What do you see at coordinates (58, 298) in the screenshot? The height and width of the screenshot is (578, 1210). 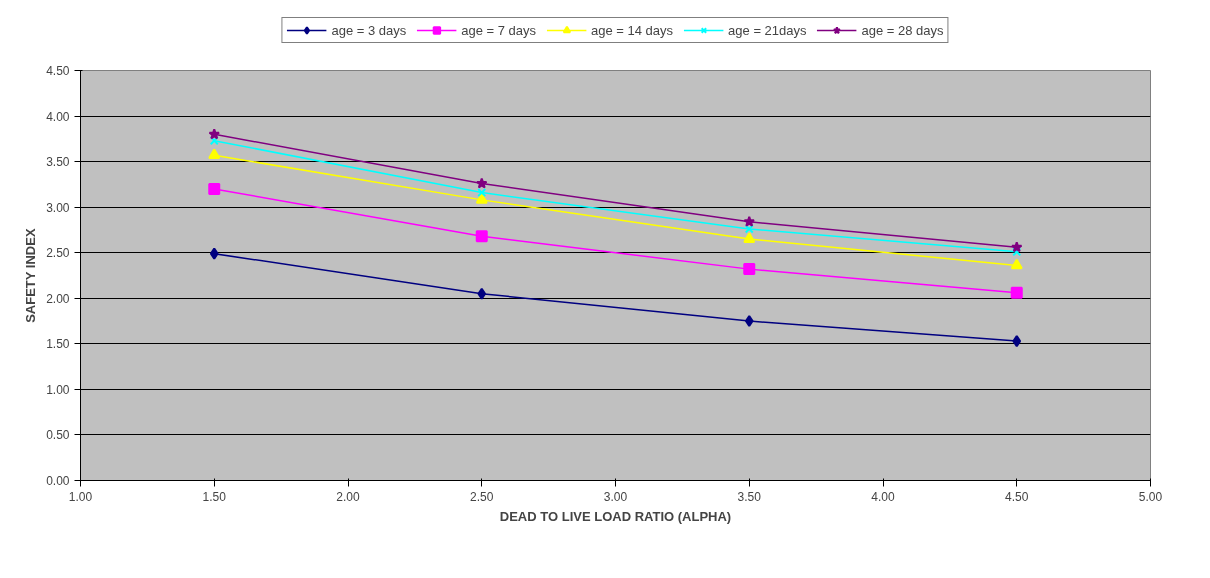 I see `y-tick-label: 2.00` at bounding box center [58, 298].